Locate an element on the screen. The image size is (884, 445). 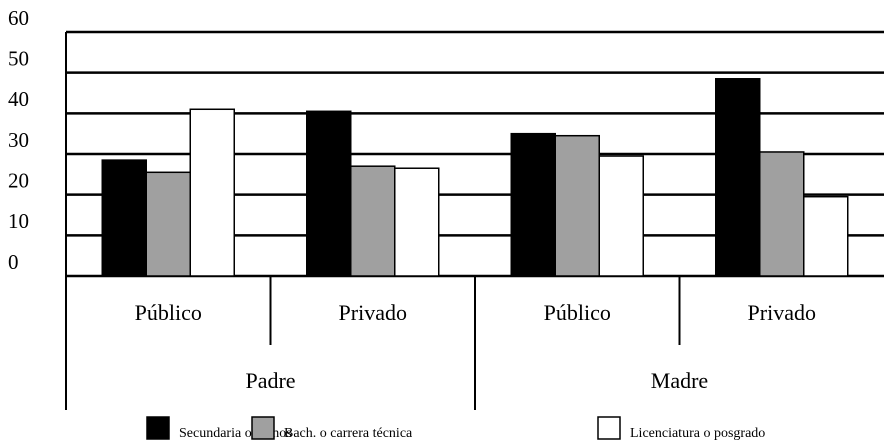
legend-label: Bach. o carrera técnica is located at coordinates (348, 433).